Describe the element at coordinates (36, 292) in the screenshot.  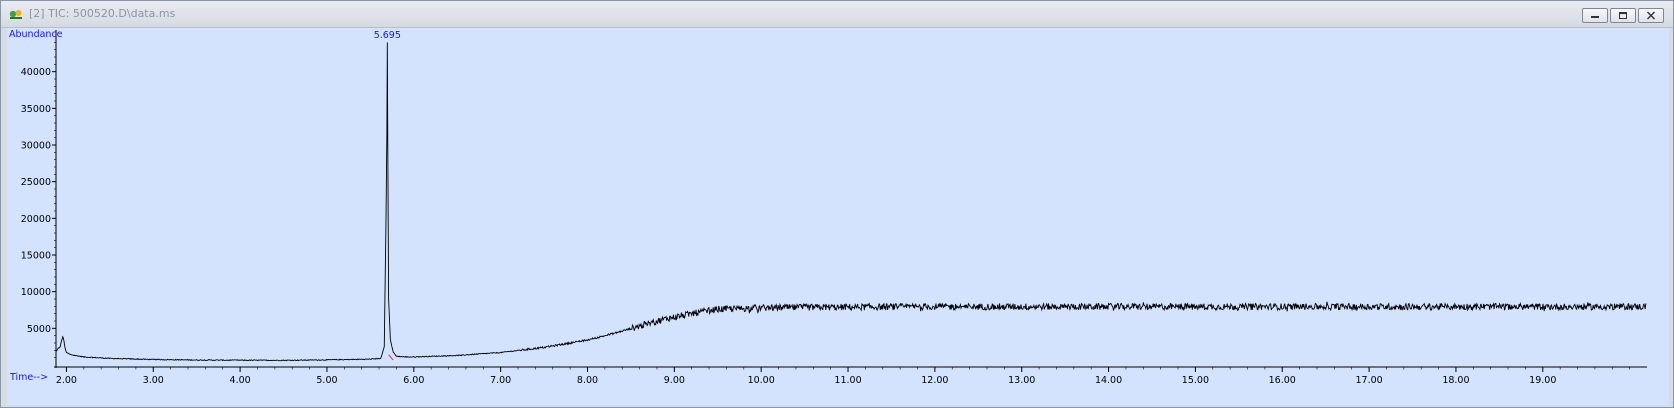
I see `y-tick-label: 10000` at that location.